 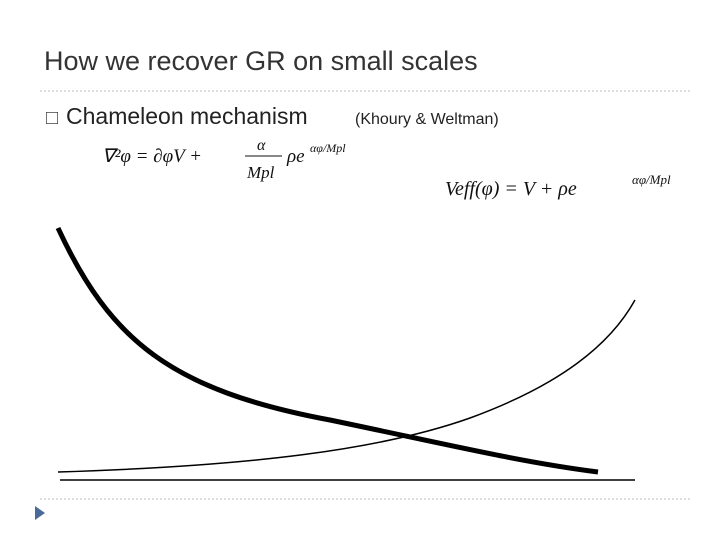 What do you see at coordinates (295, 156) in the screenshot?
I see `equation-rhs: ρe` at bounding box center [295, 156].